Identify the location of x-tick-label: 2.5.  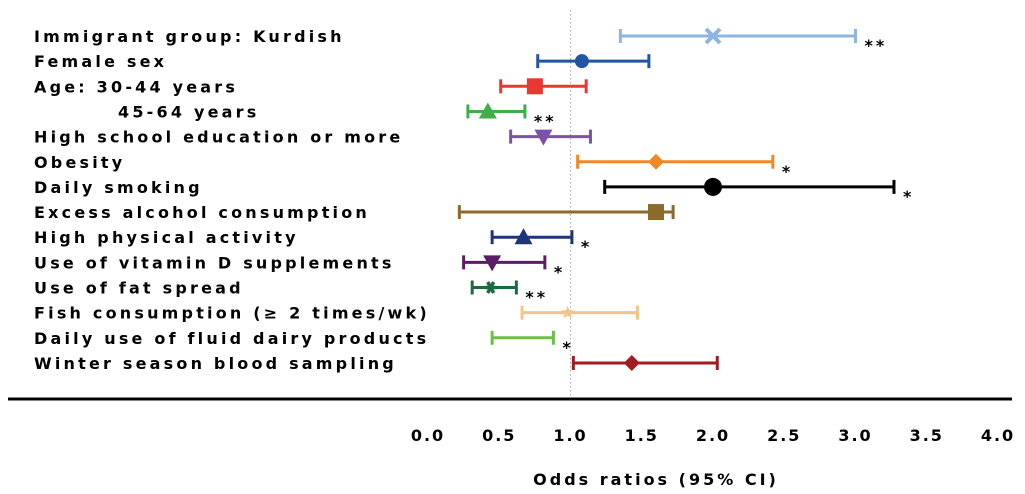
(784, 435).